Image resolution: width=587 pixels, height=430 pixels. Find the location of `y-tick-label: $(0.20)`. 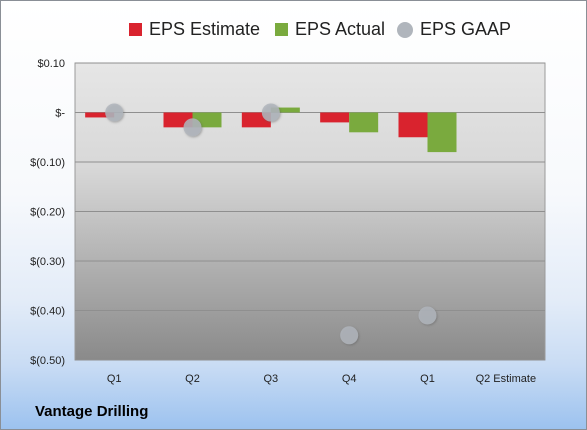

y-tick-label: $(0.20) is located at coordinates (47, 213).